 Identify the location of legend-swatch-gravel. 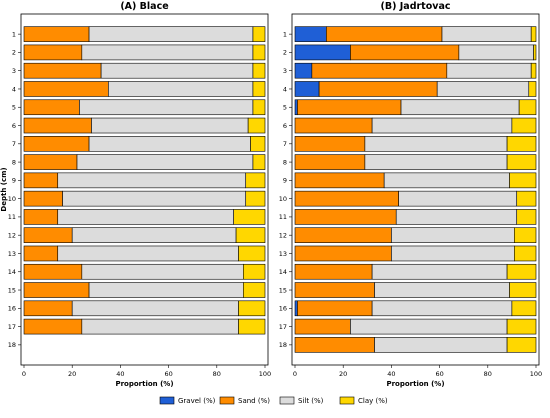
(167, 400).